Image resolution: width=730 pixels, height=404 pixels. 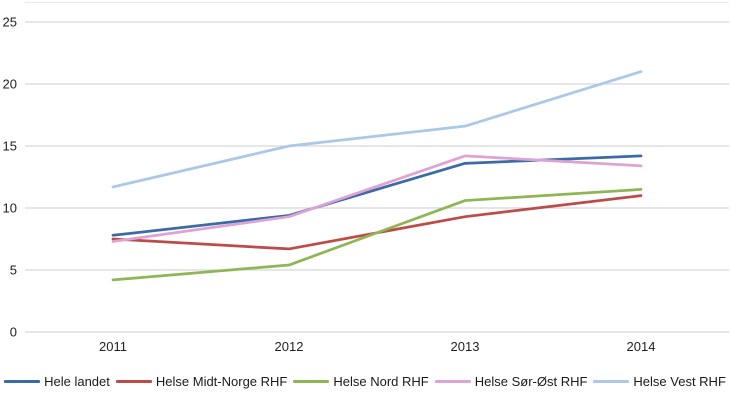 What do you see at coordinates (10, 84) in the screenshot?
I see `y-tick-label: 20` at bounding box center [10, 84].